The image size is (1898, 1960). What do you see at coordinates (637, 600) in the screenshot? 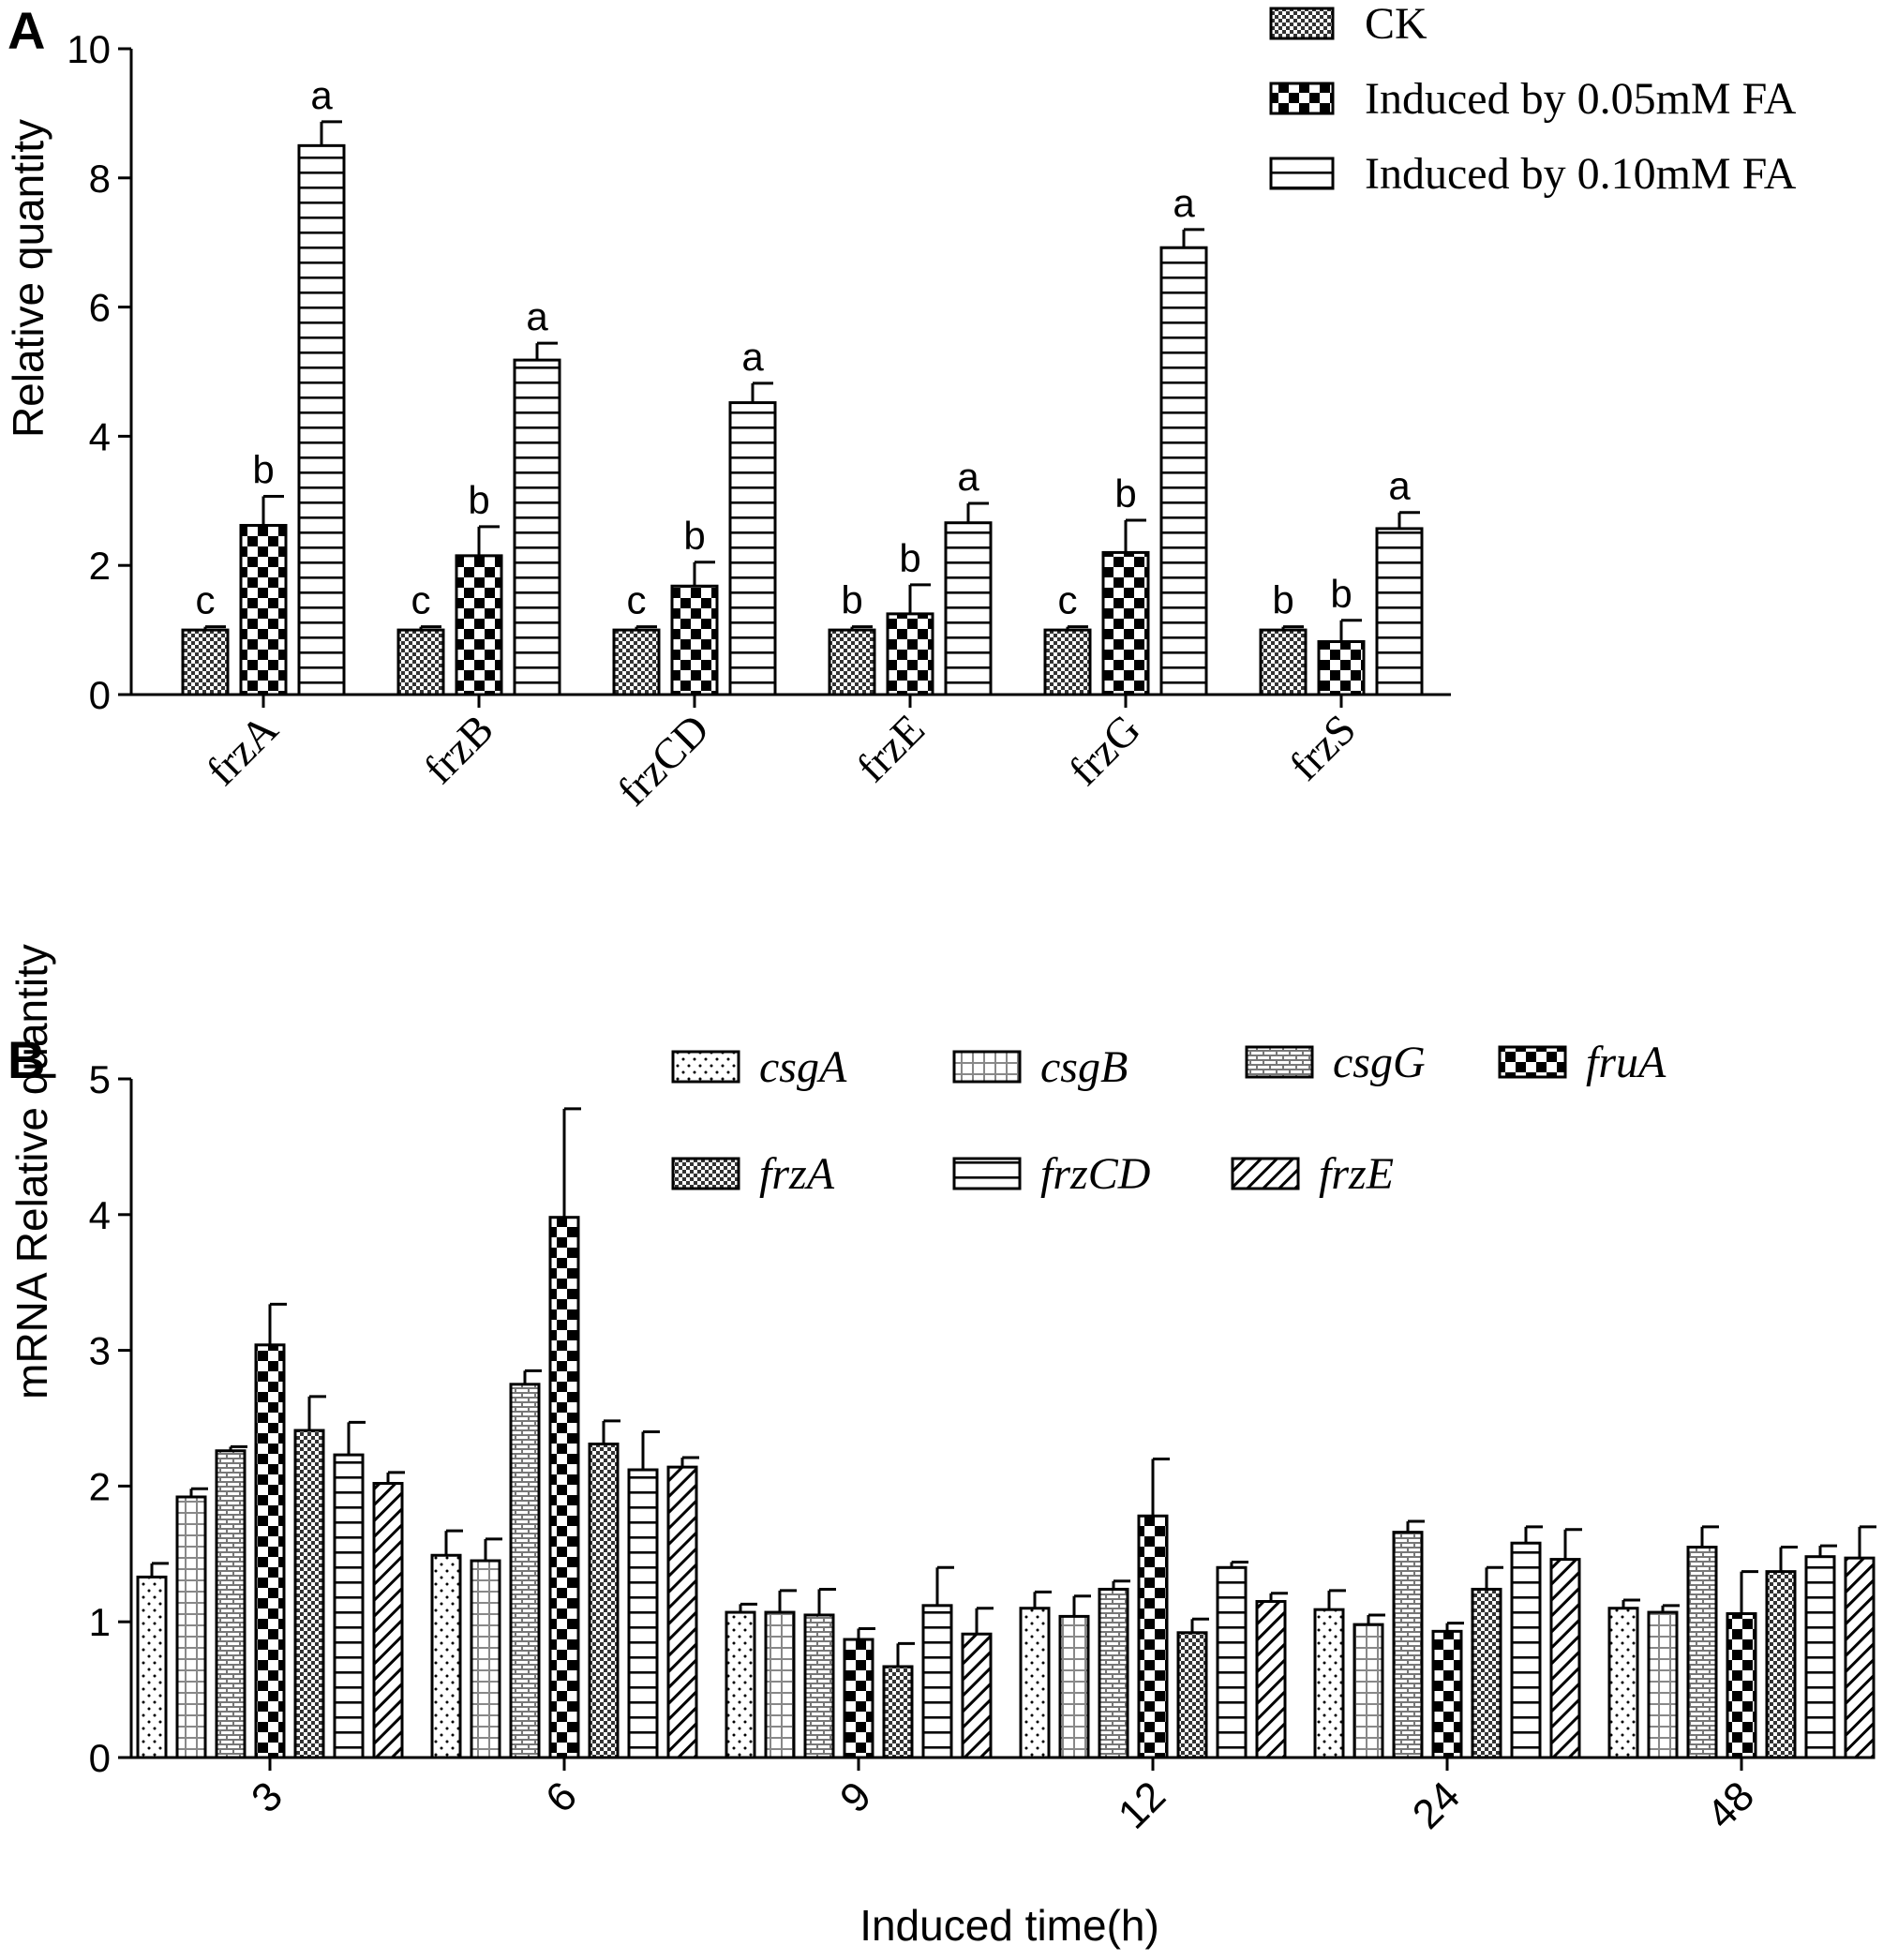
I see `significance-letter-ck-frzcd: c` at bounding box center [637, 600].